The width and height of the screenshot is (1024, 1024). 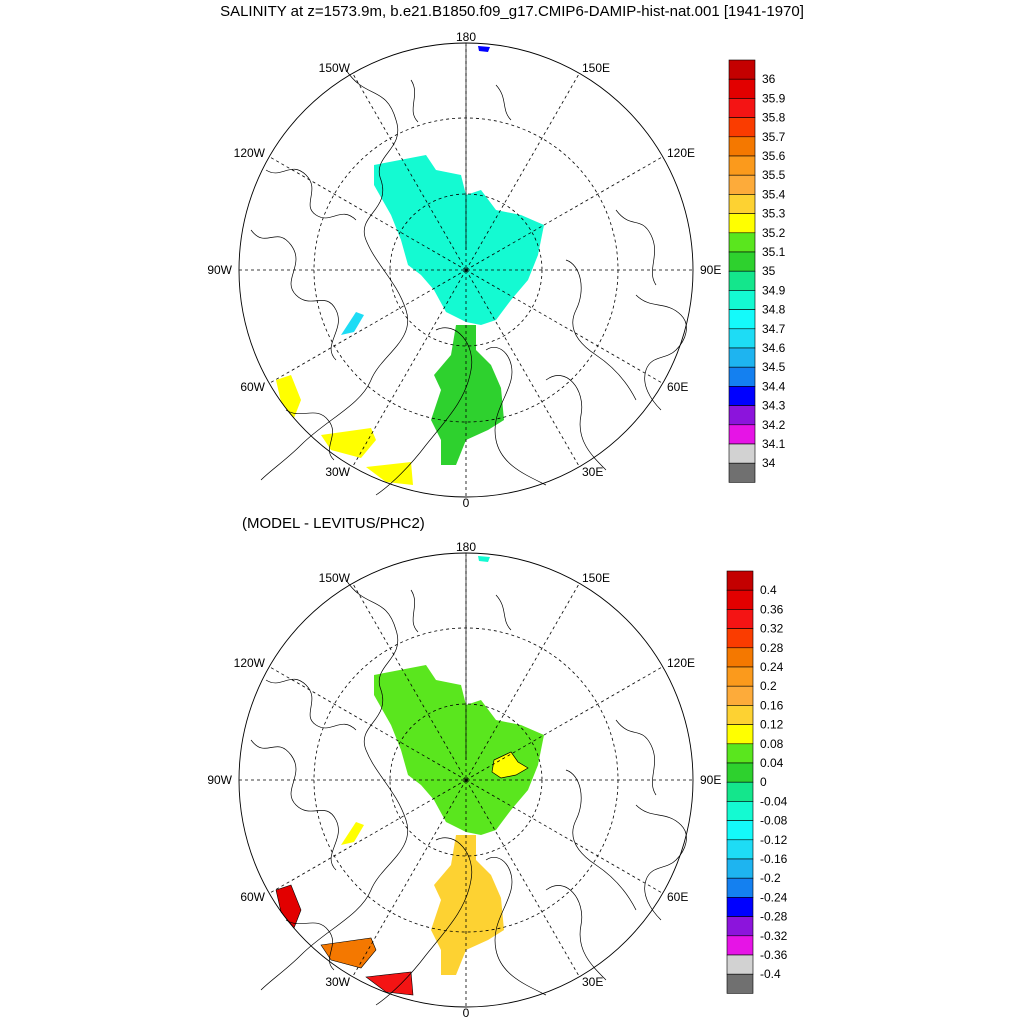 What do you see at coordinates (467, 905) in the screenshot?
I see `difference-nordic-seas-field` at bounding box center [467, 905].